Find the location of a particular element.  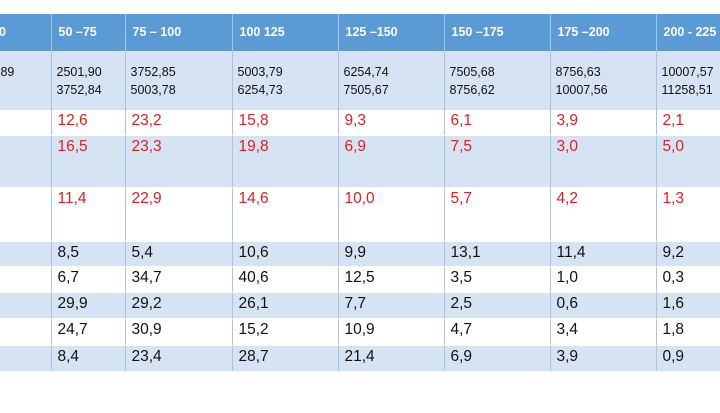

cell-value: 15,2 is located at coordinates (253, 329).